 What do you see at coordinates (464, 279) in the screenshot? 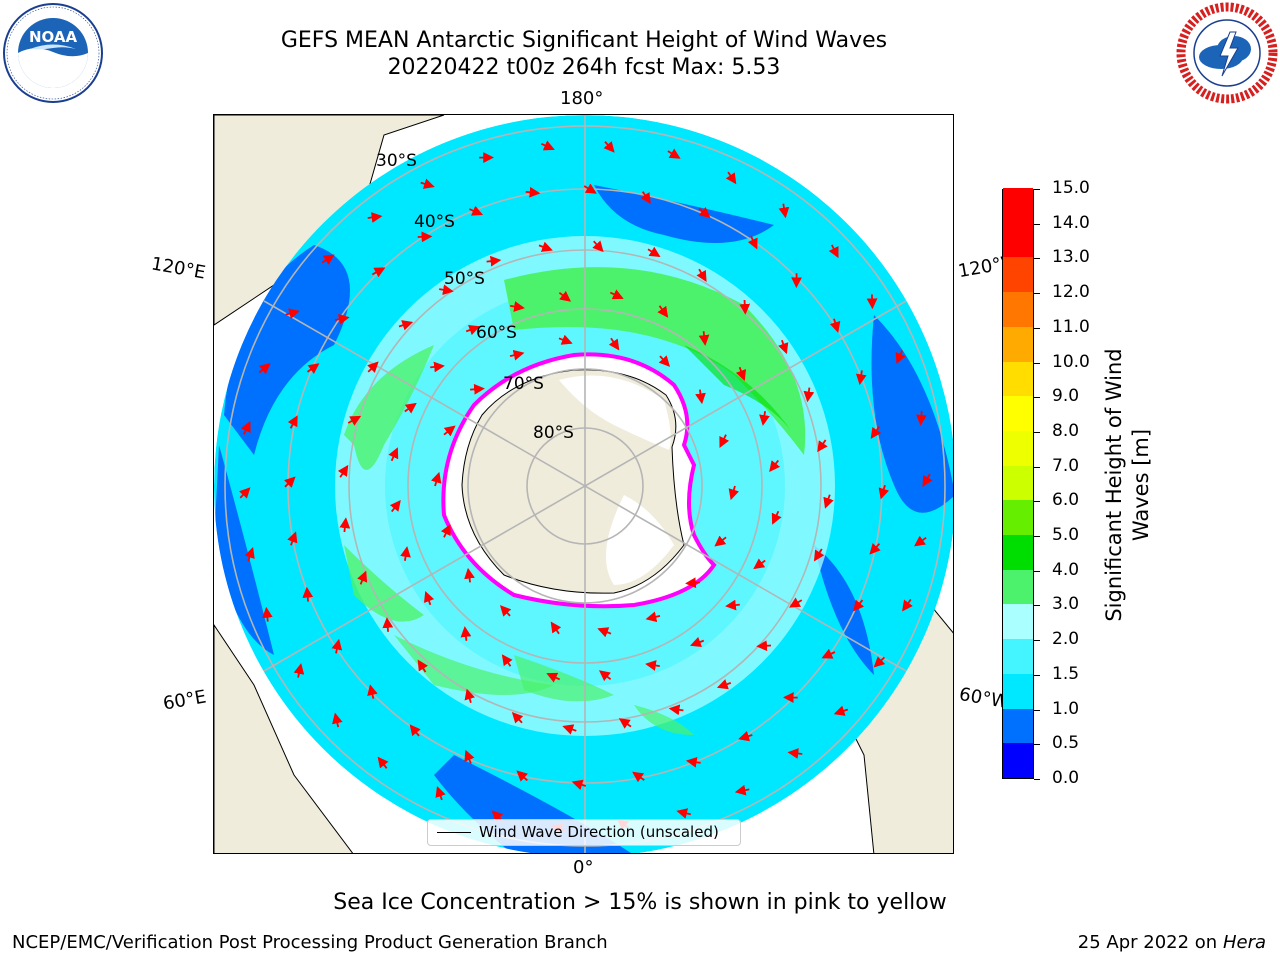
I see `lat-label-50s: 50°S` at bounding box center [464, 279].